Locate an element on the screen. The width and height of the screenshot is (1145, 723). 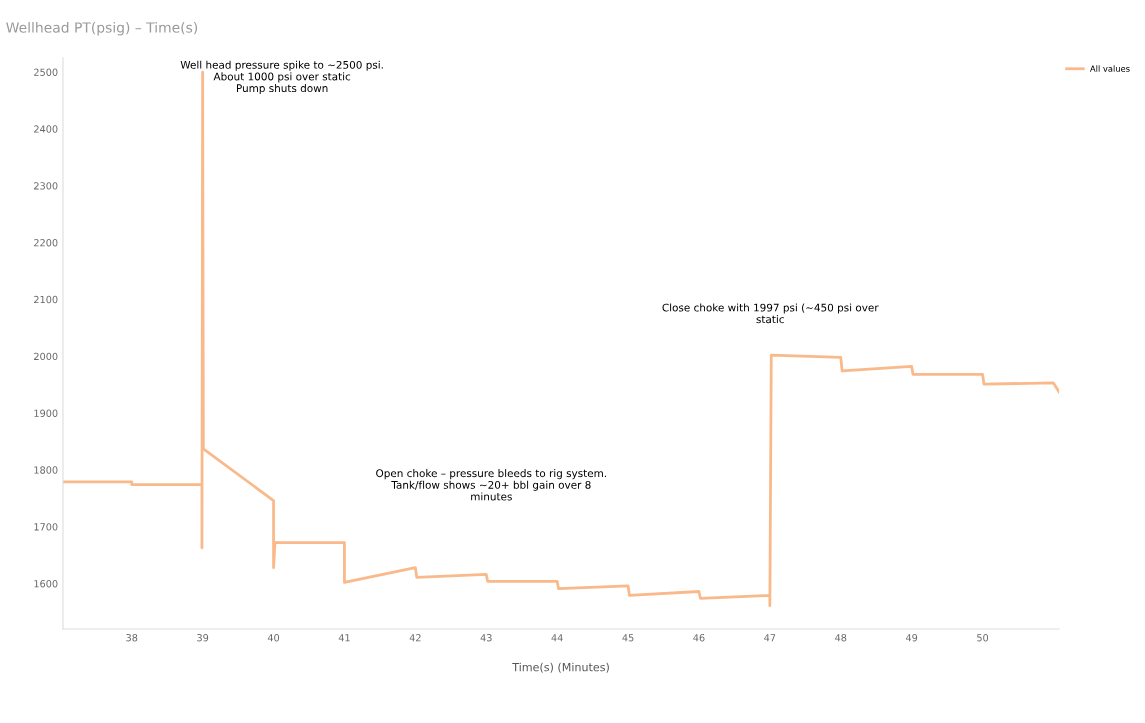
x-tick-label: 48 is located at coordinates (841, 638).